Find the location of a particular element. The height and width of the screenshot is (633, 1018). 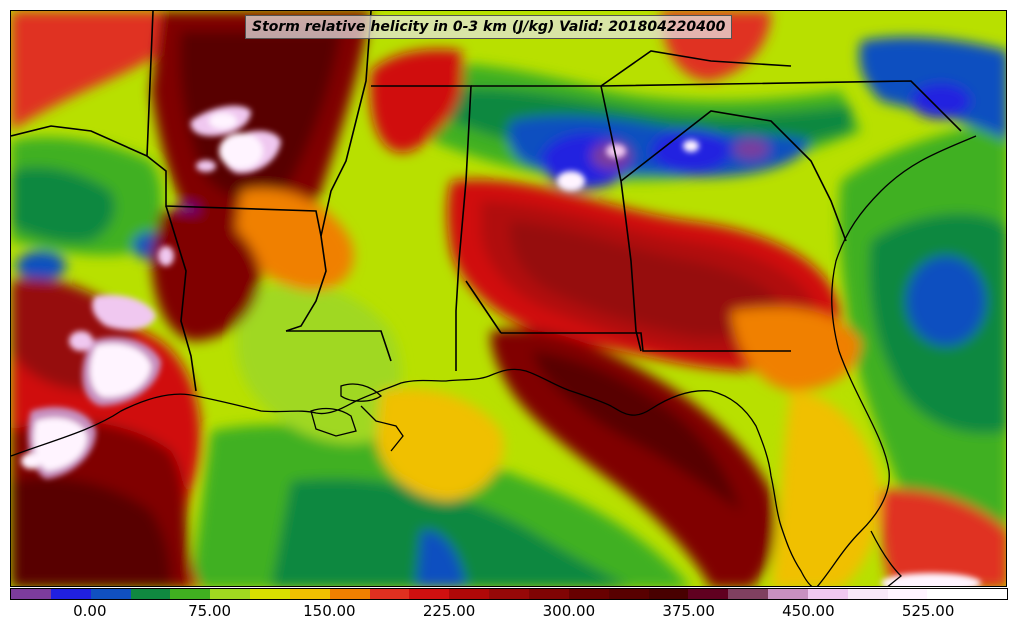

colorbar is located at coordinates (509, 594).